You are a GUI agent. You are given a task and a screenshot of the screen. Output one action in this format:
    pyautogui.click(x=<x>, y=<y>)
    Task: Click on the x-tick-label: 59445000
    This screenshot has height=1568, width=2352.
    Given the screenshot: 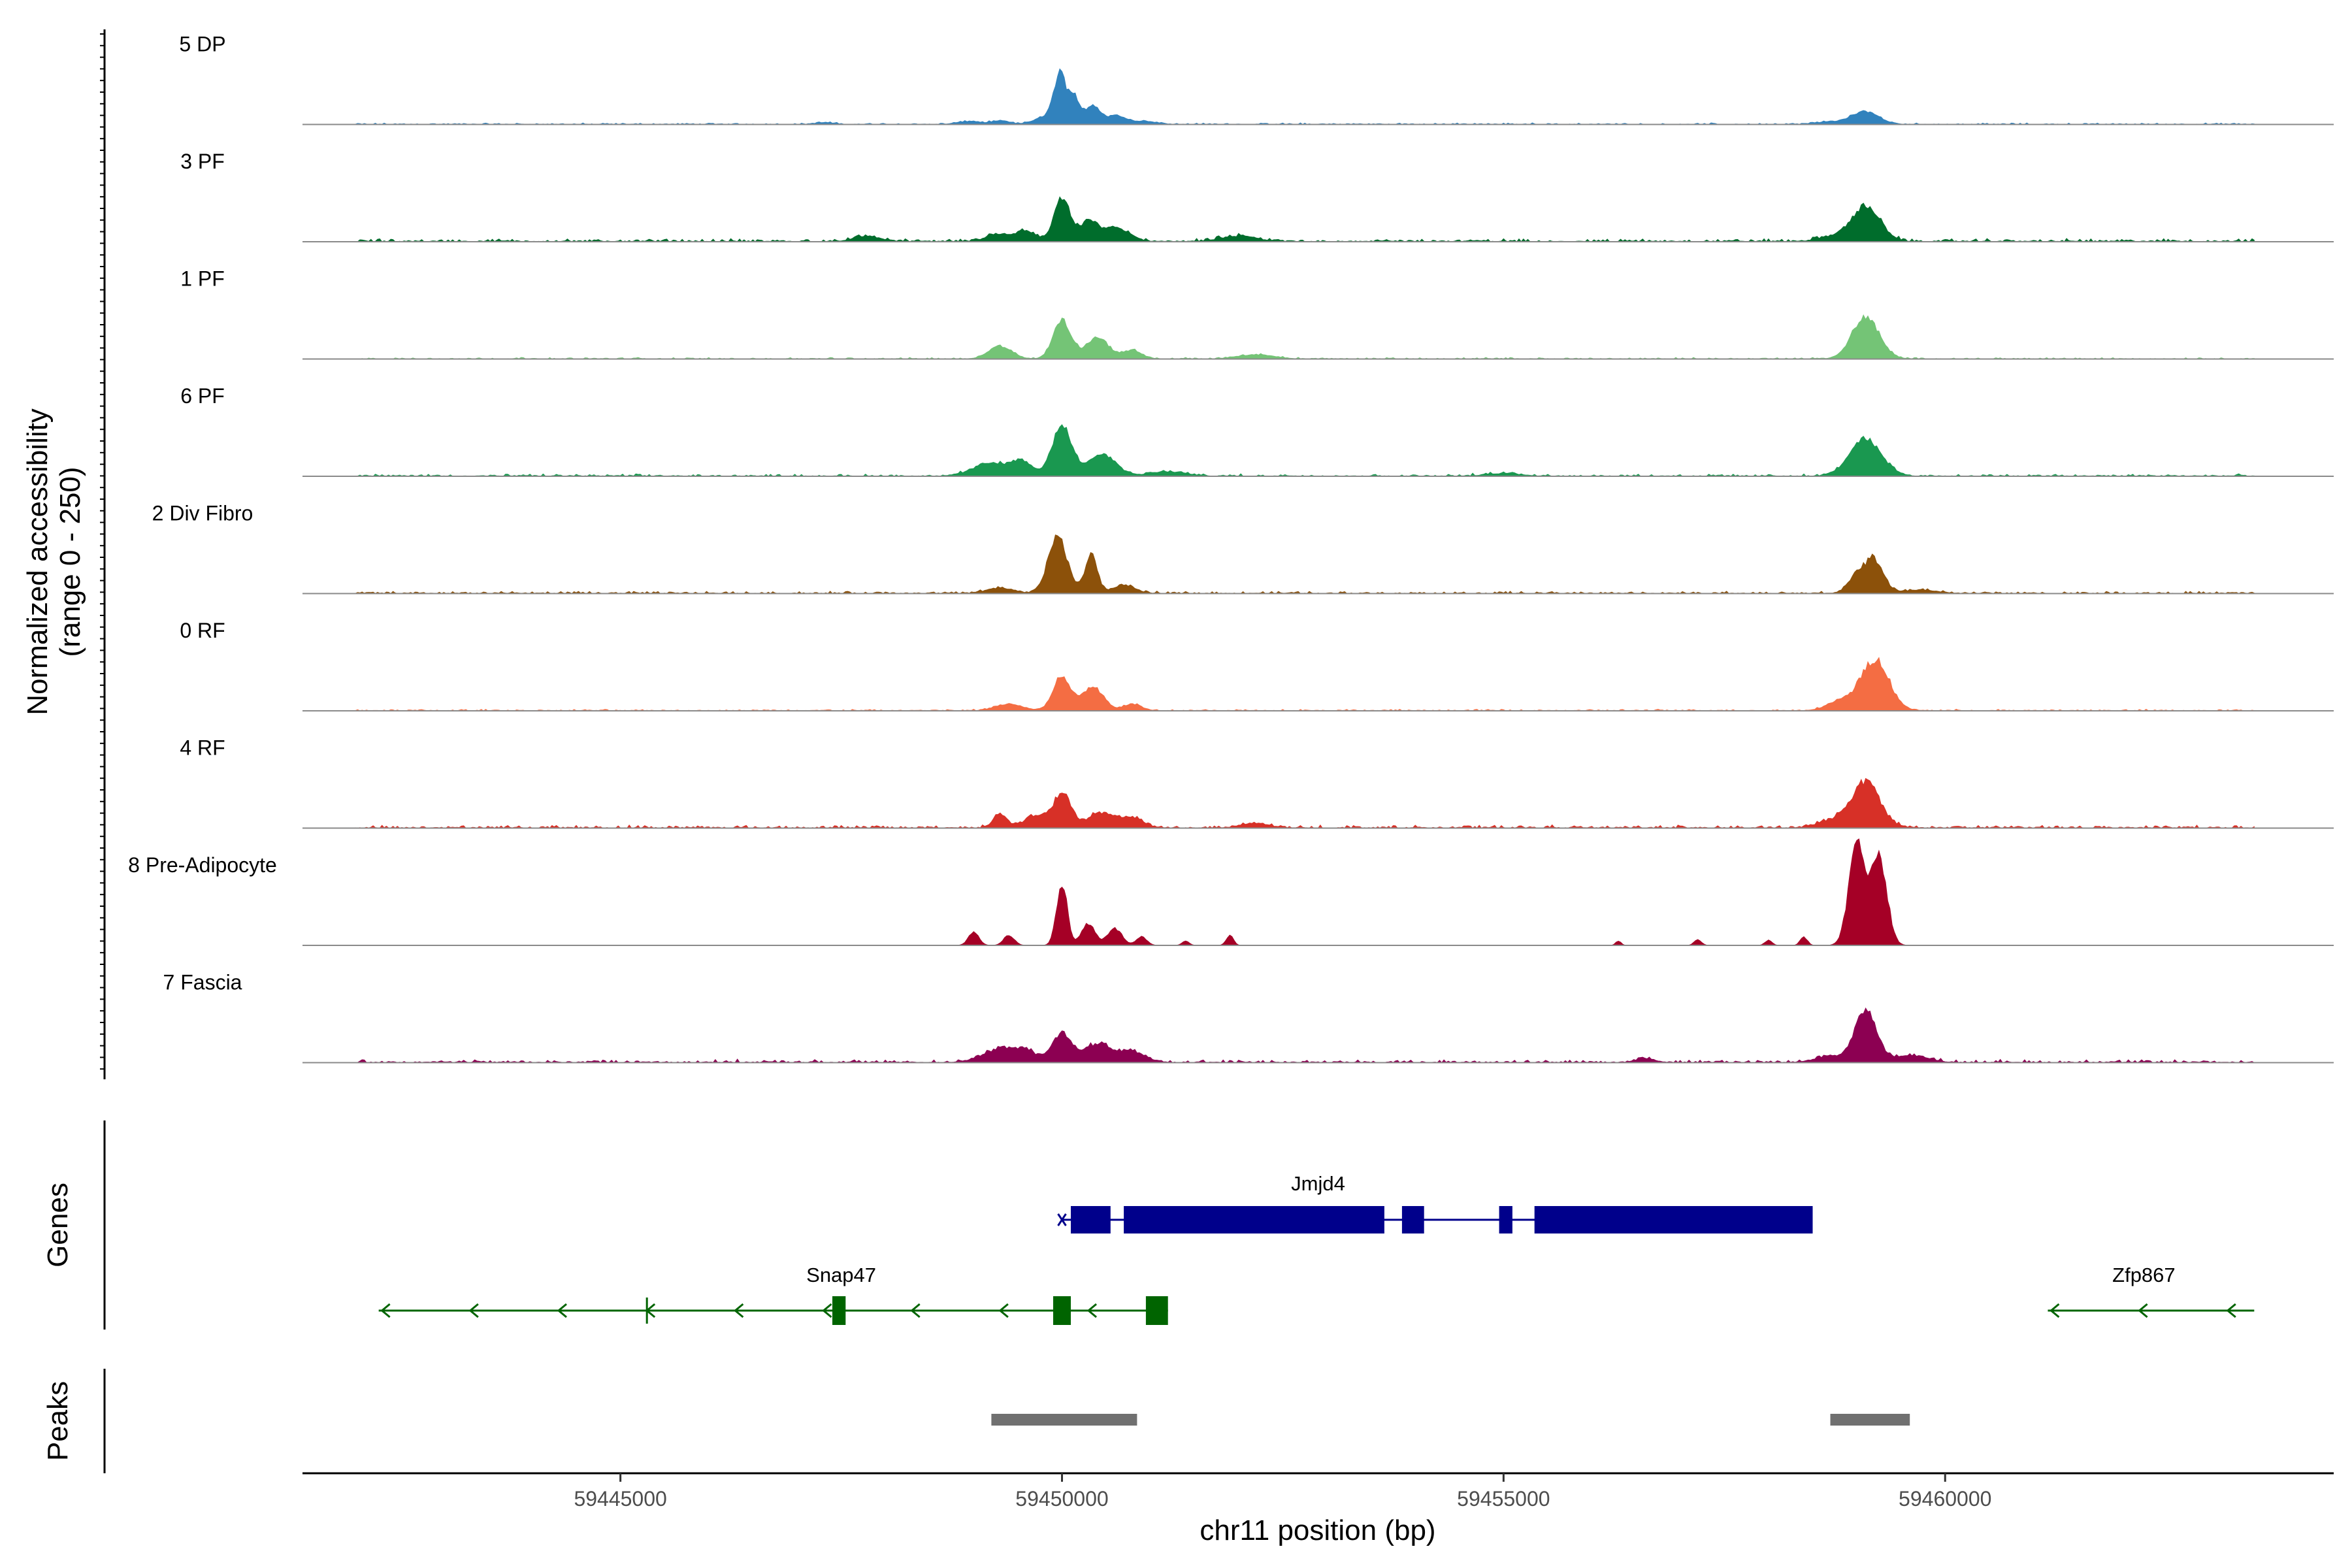 What is the action you would take?
    pyautogui.click(x=620, y=1499)
    